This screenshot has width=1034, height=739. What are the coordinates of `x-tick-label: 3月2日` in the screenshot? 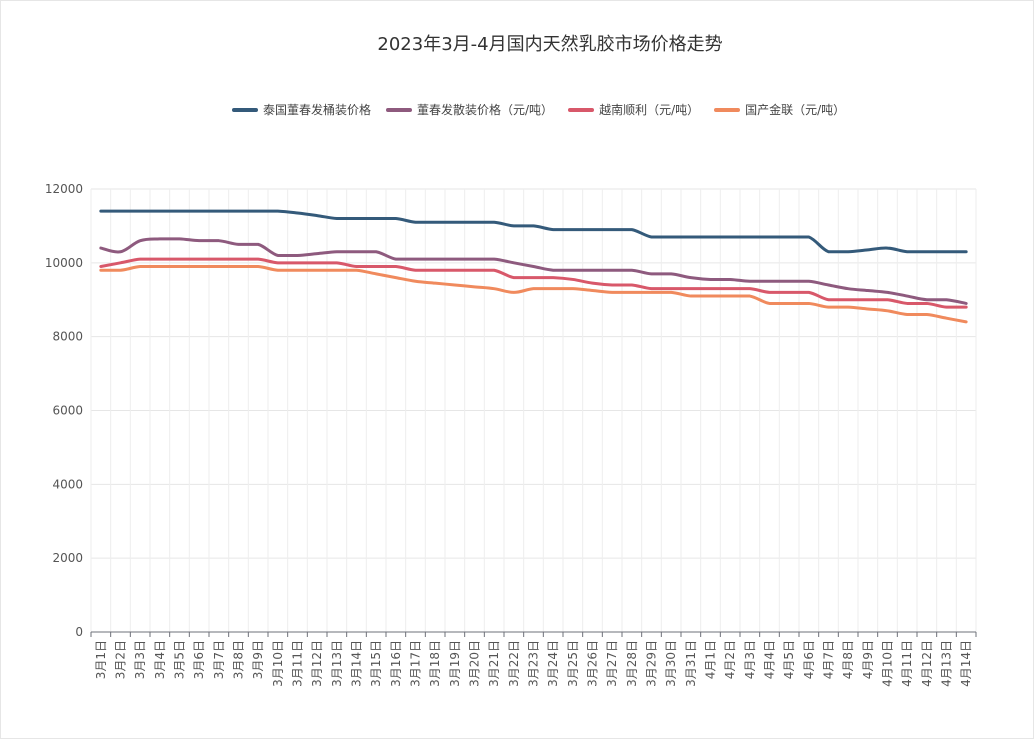 It's located at (121, 659).